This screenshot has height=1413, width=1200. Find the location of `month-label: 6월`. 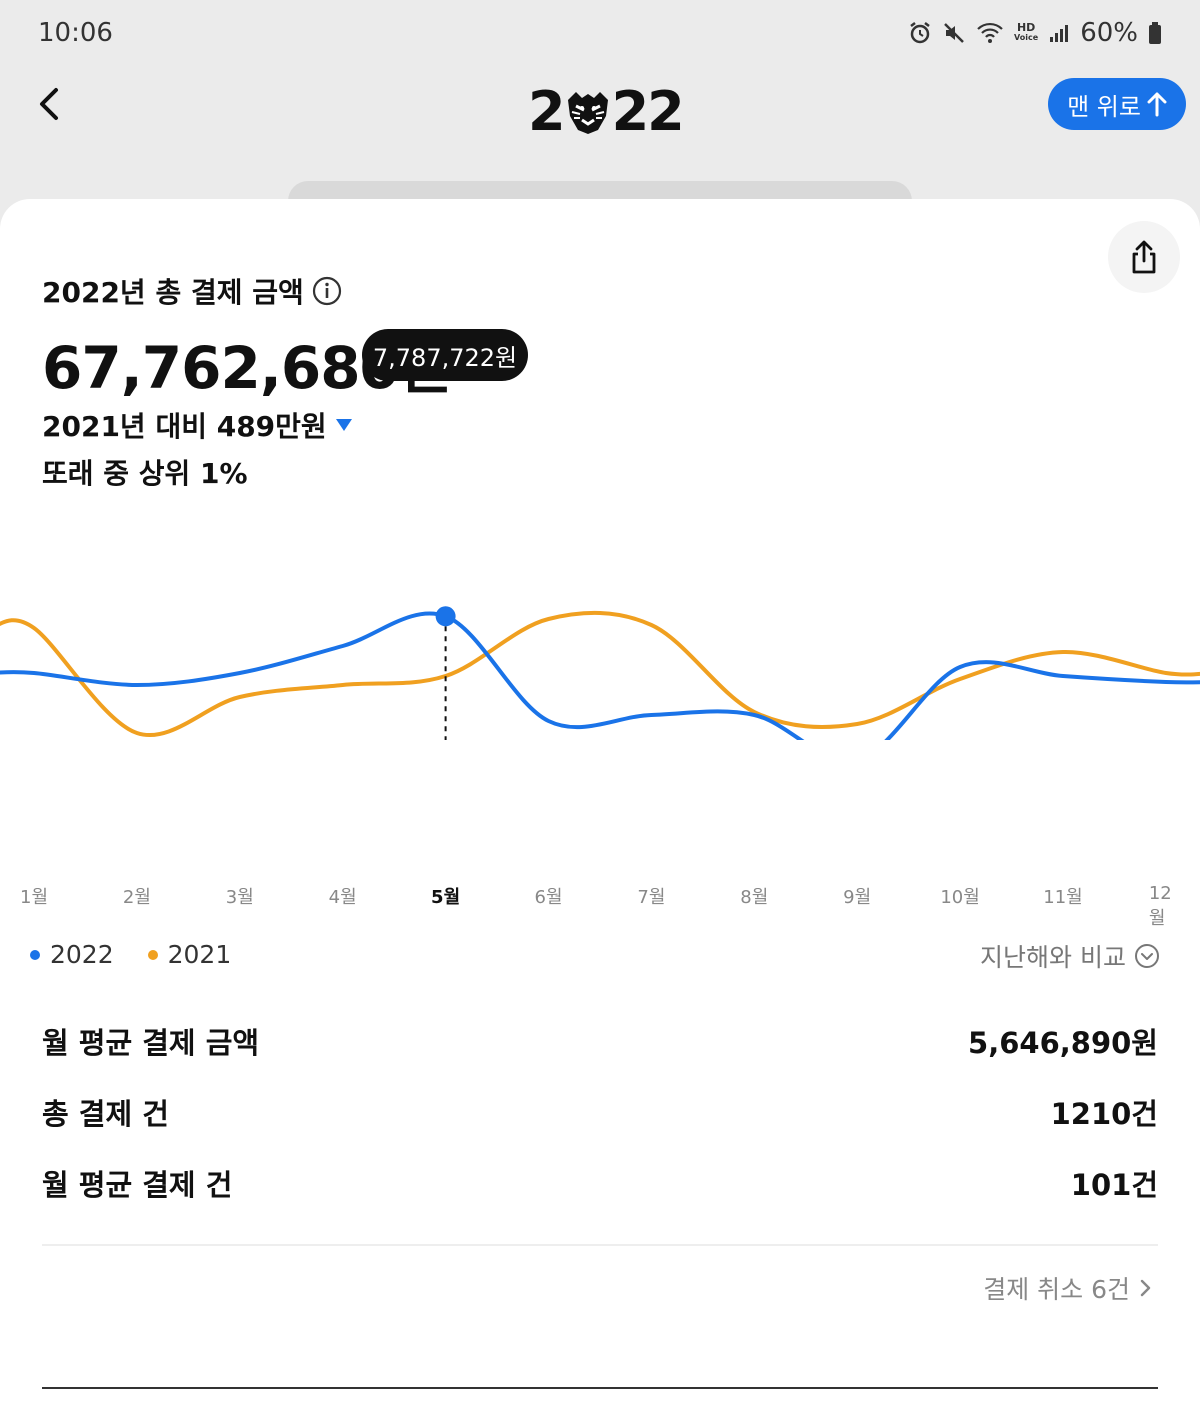

month-label: 6월 is located at coordinates (548, 897).